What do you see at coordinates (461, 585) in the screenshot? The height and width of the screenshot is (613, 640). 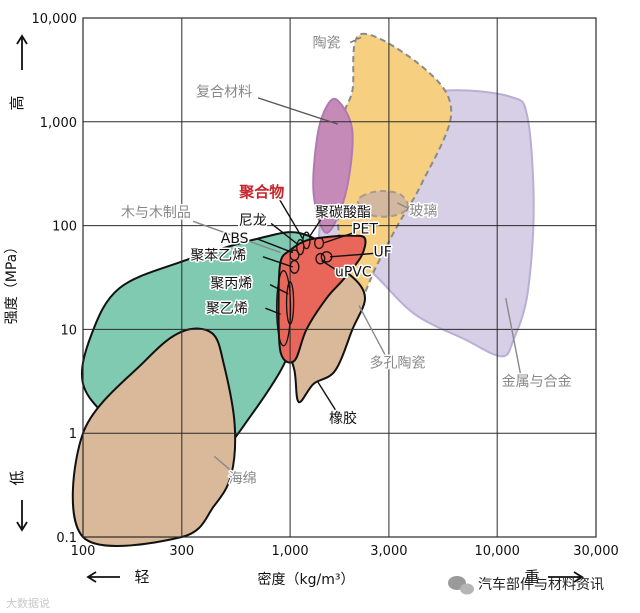 I see `wechat-icon` at bounding box center [461, 585].